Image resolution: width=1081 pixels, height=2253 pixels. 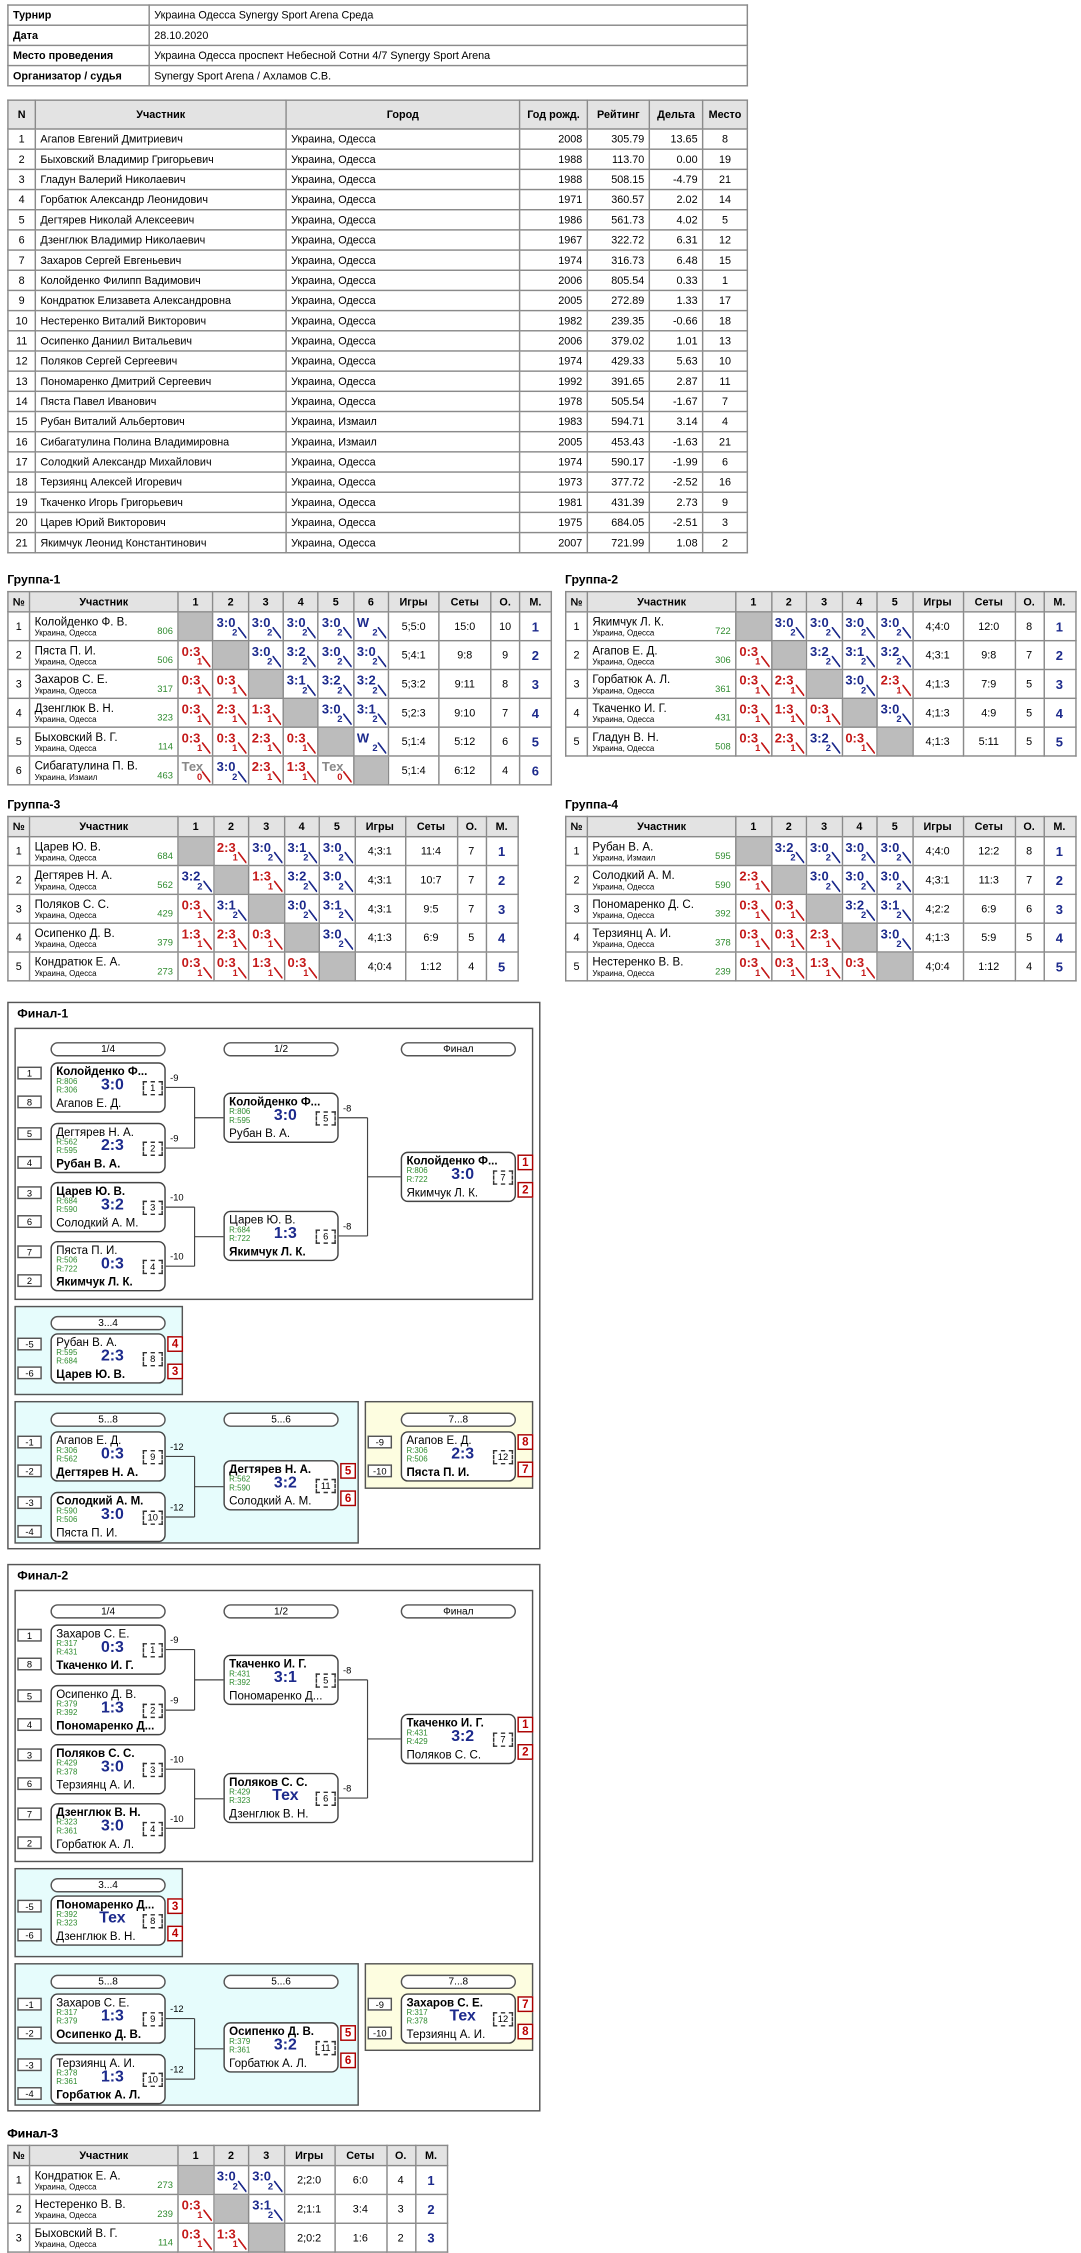 What do you see at coordinates (67, 1353) in the screenshot?
I see `player-rating: R:595` at bounding box center [67, 1353].